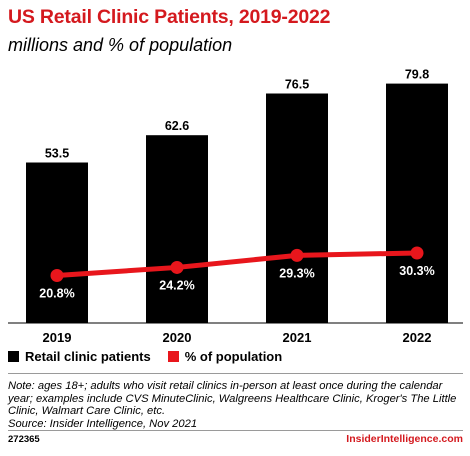 This screenshot has height=456, width=470. Describe the element at coordinates (57, 275) in the screenshot. I see `line-point-2019` at that location.